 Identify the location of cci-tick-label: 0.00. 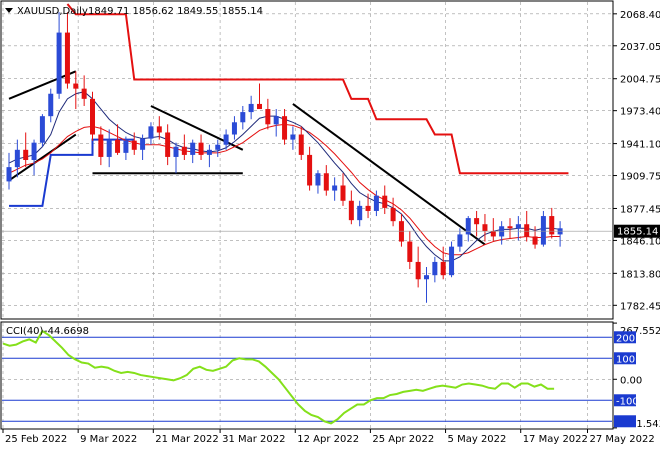
(631, 380).